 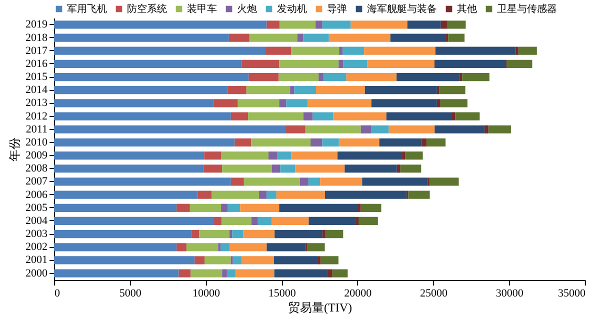 I want to click on y-tick-label: 2007, so click(x=37, y=182).